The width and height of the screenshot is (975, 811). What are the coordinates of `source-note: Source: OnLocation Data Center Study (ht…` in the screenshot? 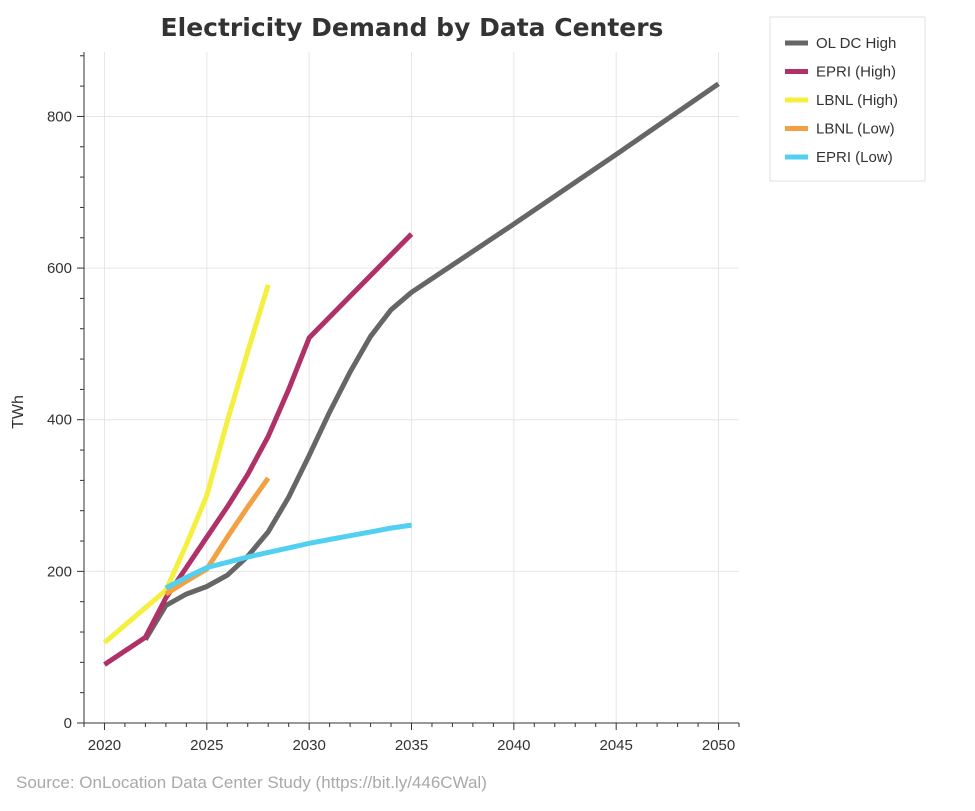 It's located at (251, 782).